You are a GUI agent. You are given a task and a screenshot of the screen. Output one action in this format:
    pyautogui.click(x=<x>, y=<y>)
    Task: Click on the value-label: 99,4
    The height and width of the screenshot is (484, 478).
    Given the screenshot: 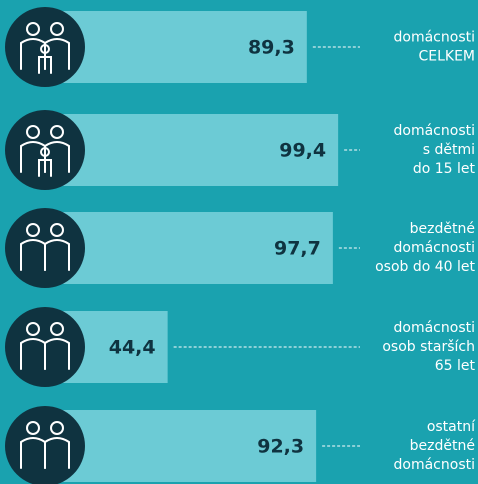 What is the action you would take?
    pyautogui.click(x=302, y=151)
    